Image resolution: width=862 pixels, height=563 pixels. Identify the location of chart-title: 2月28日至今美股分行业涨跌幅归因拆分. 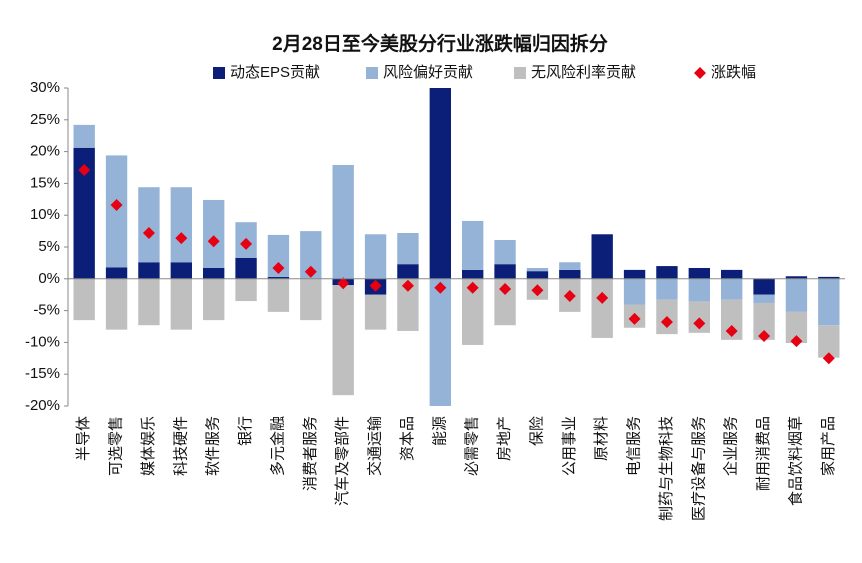
(440, 43).